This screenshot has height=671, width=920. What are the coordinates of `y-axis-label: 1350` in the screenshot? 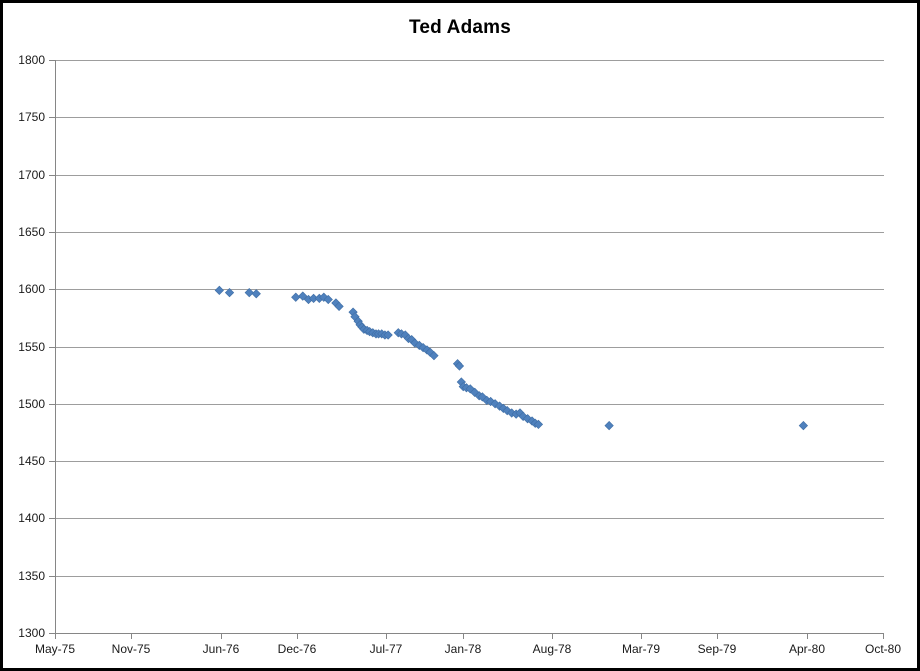 It's located at (31, 576).